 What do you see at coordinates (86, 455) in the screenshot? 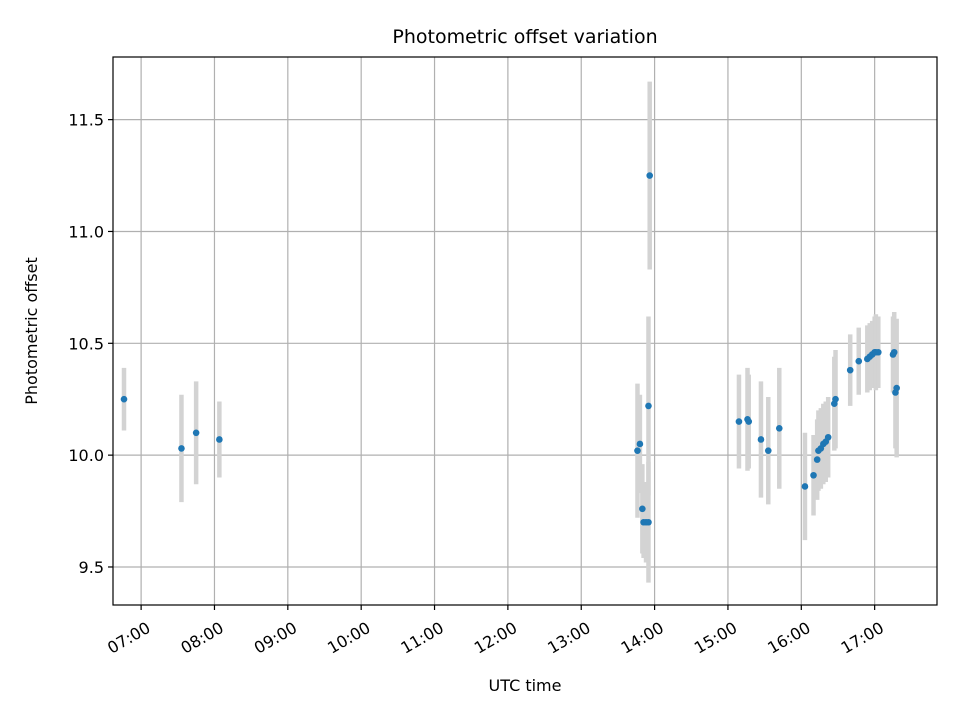
I see `y-tick-label: 10.0` at bounding box center [86, 455].